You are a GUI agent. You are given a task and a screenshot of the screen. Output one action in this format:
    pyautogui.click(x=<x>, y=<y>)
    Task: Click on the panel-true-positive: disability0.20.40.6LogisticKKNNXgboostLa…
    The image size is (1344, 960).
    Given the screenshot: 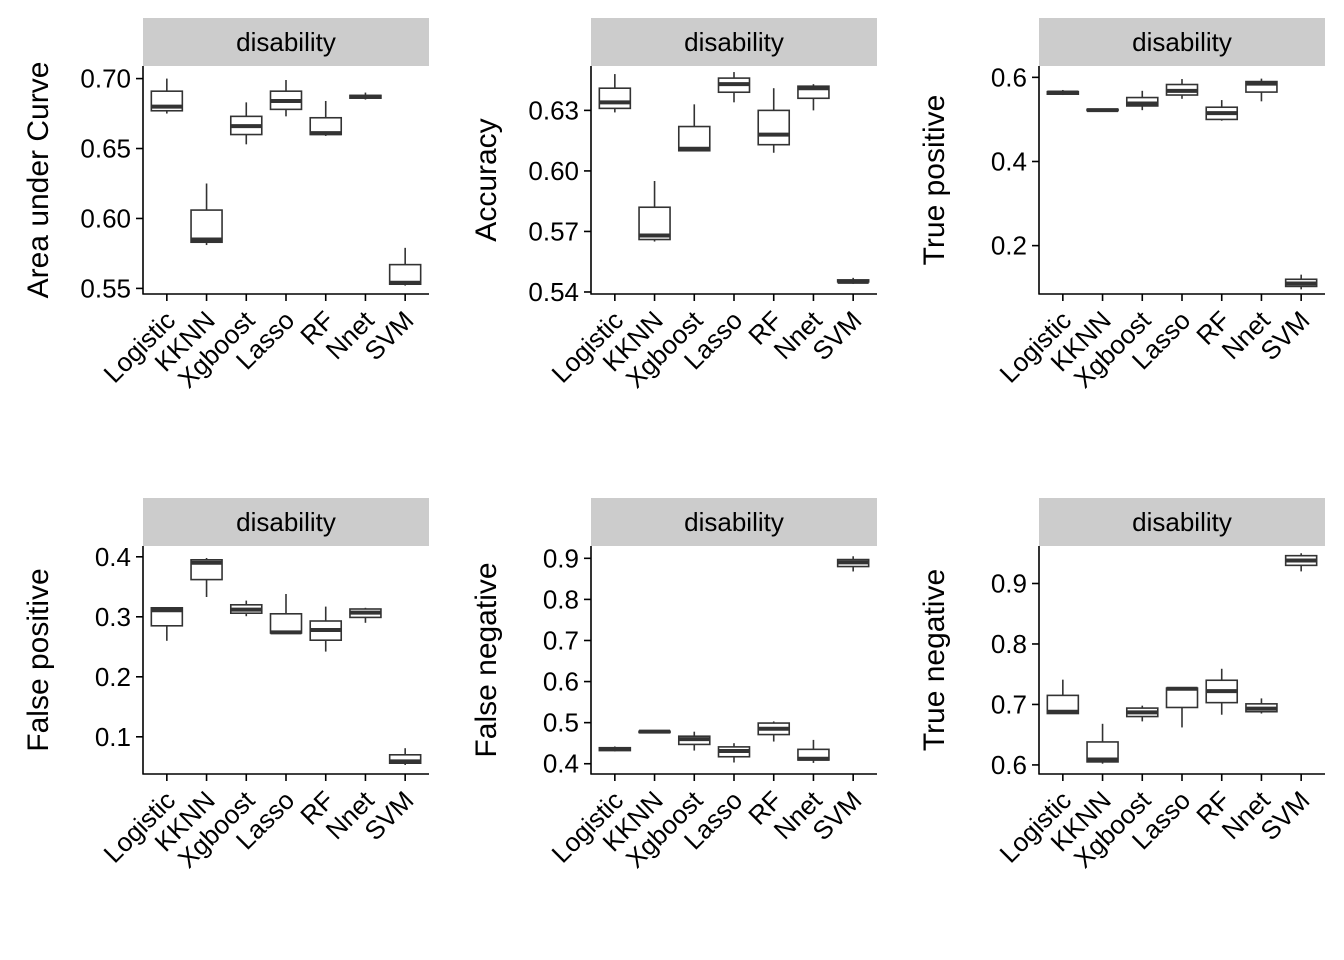 What is the action you would take?
    pyautogui.click(x=1121, y=206)
    